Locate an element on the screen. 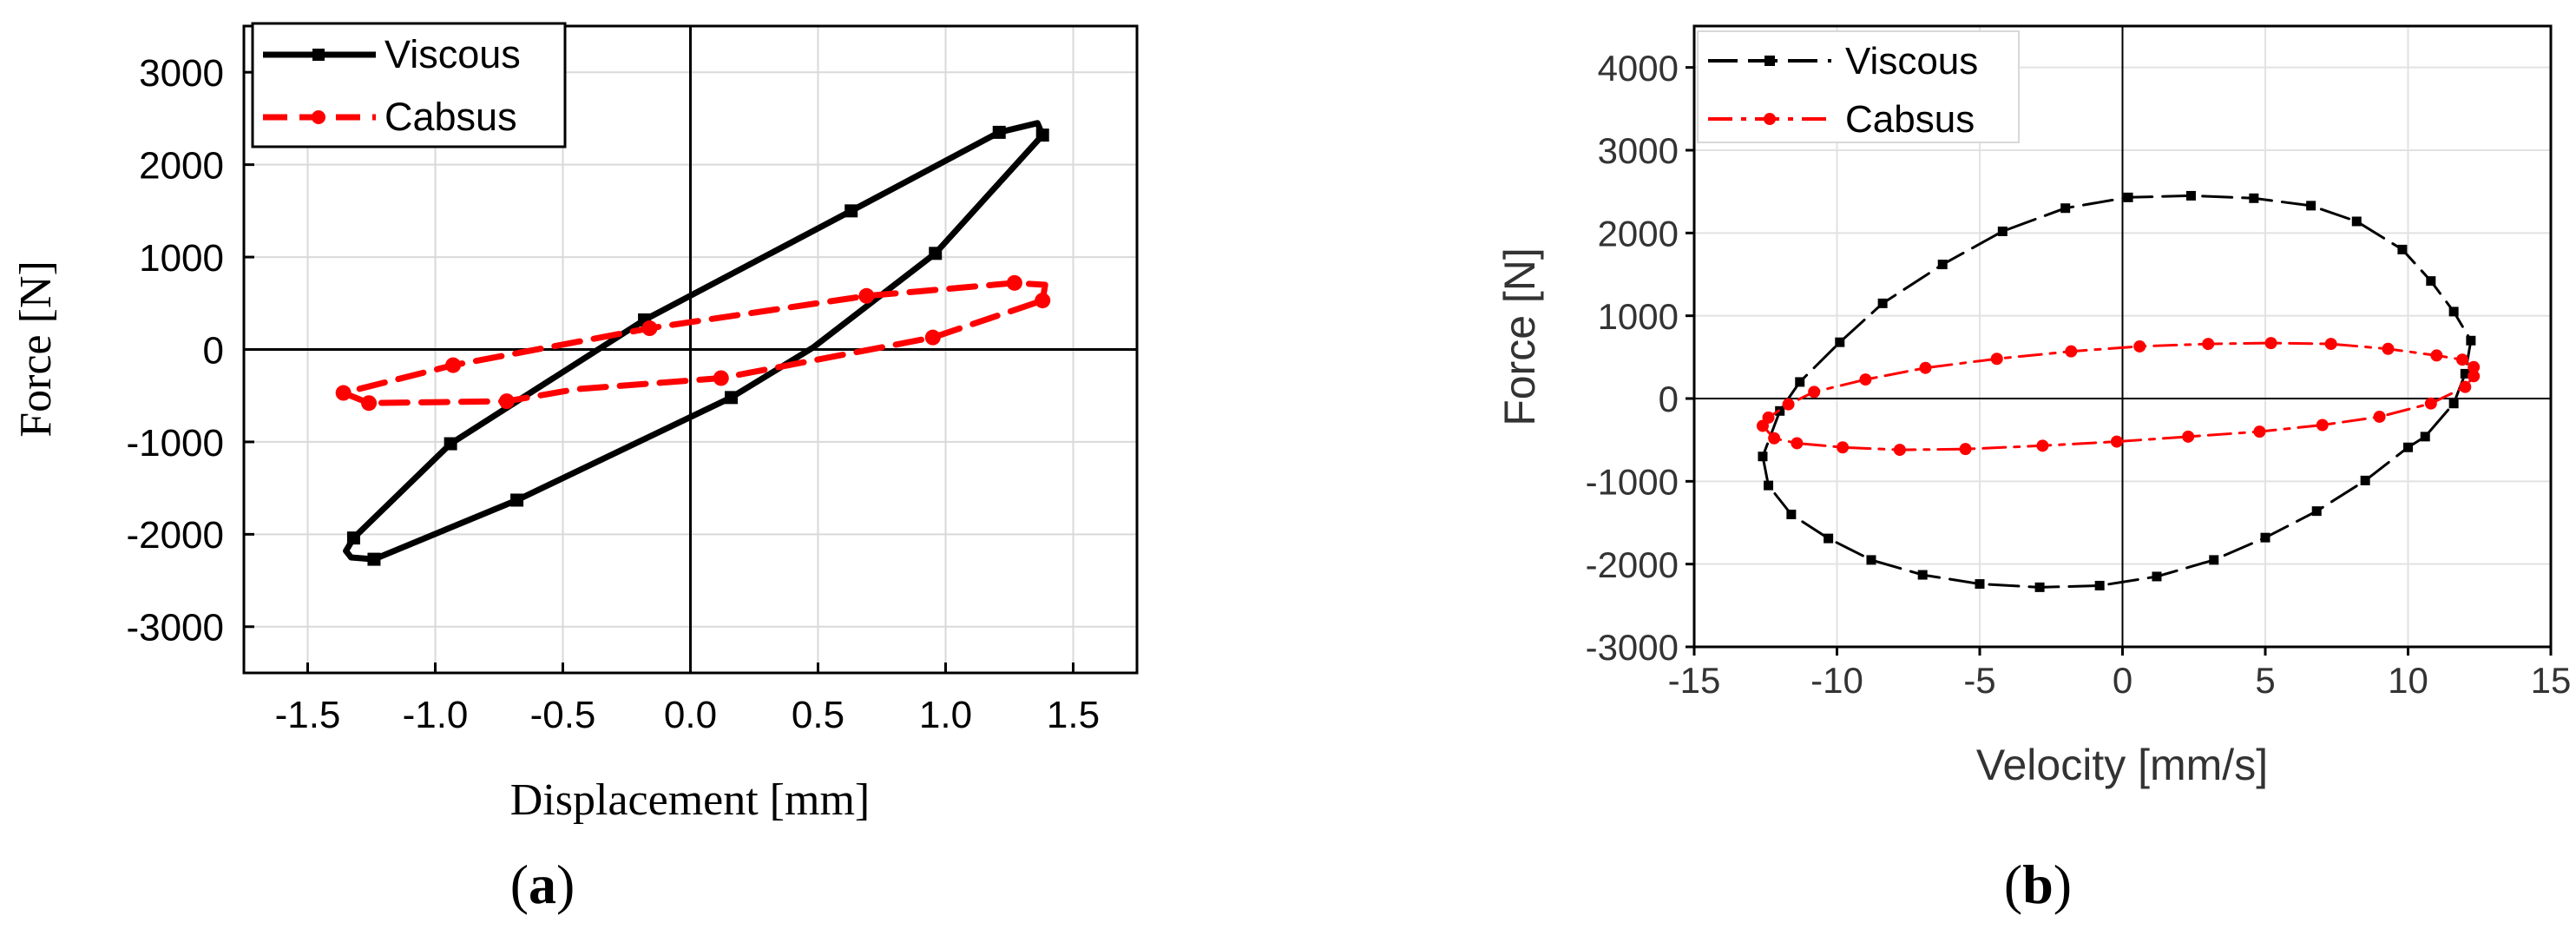 The image size is (2576, 936). y-tick-labels-a: -3000 -2000 -1000 0 1000 2000 3000 is located at coordinates (175, 350).